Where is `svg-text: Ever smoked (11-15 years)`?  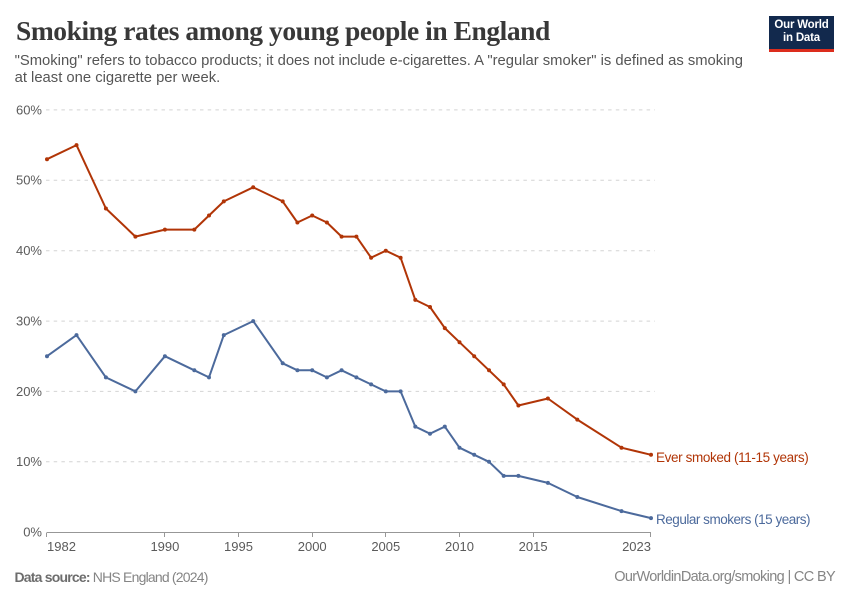 svg-text: Ever smoked (11-15 years) is located at coordinates (732, 457).